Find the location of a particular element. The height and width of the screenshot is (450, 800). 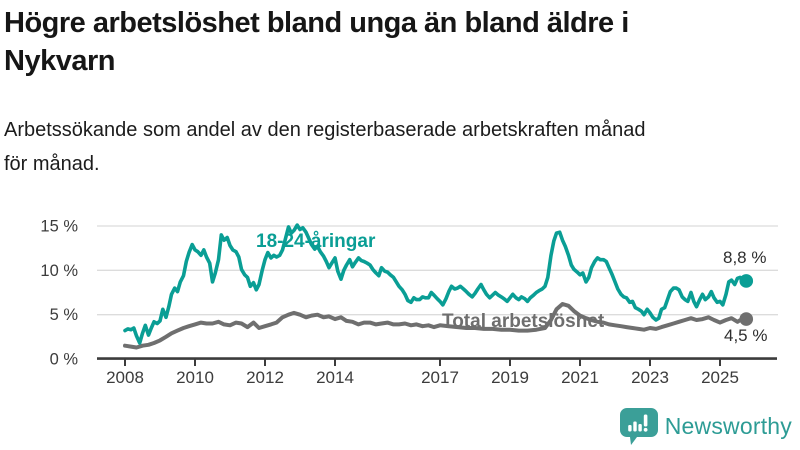

x-axis-tick-label: 2010 is located at coordinates (195, 377).